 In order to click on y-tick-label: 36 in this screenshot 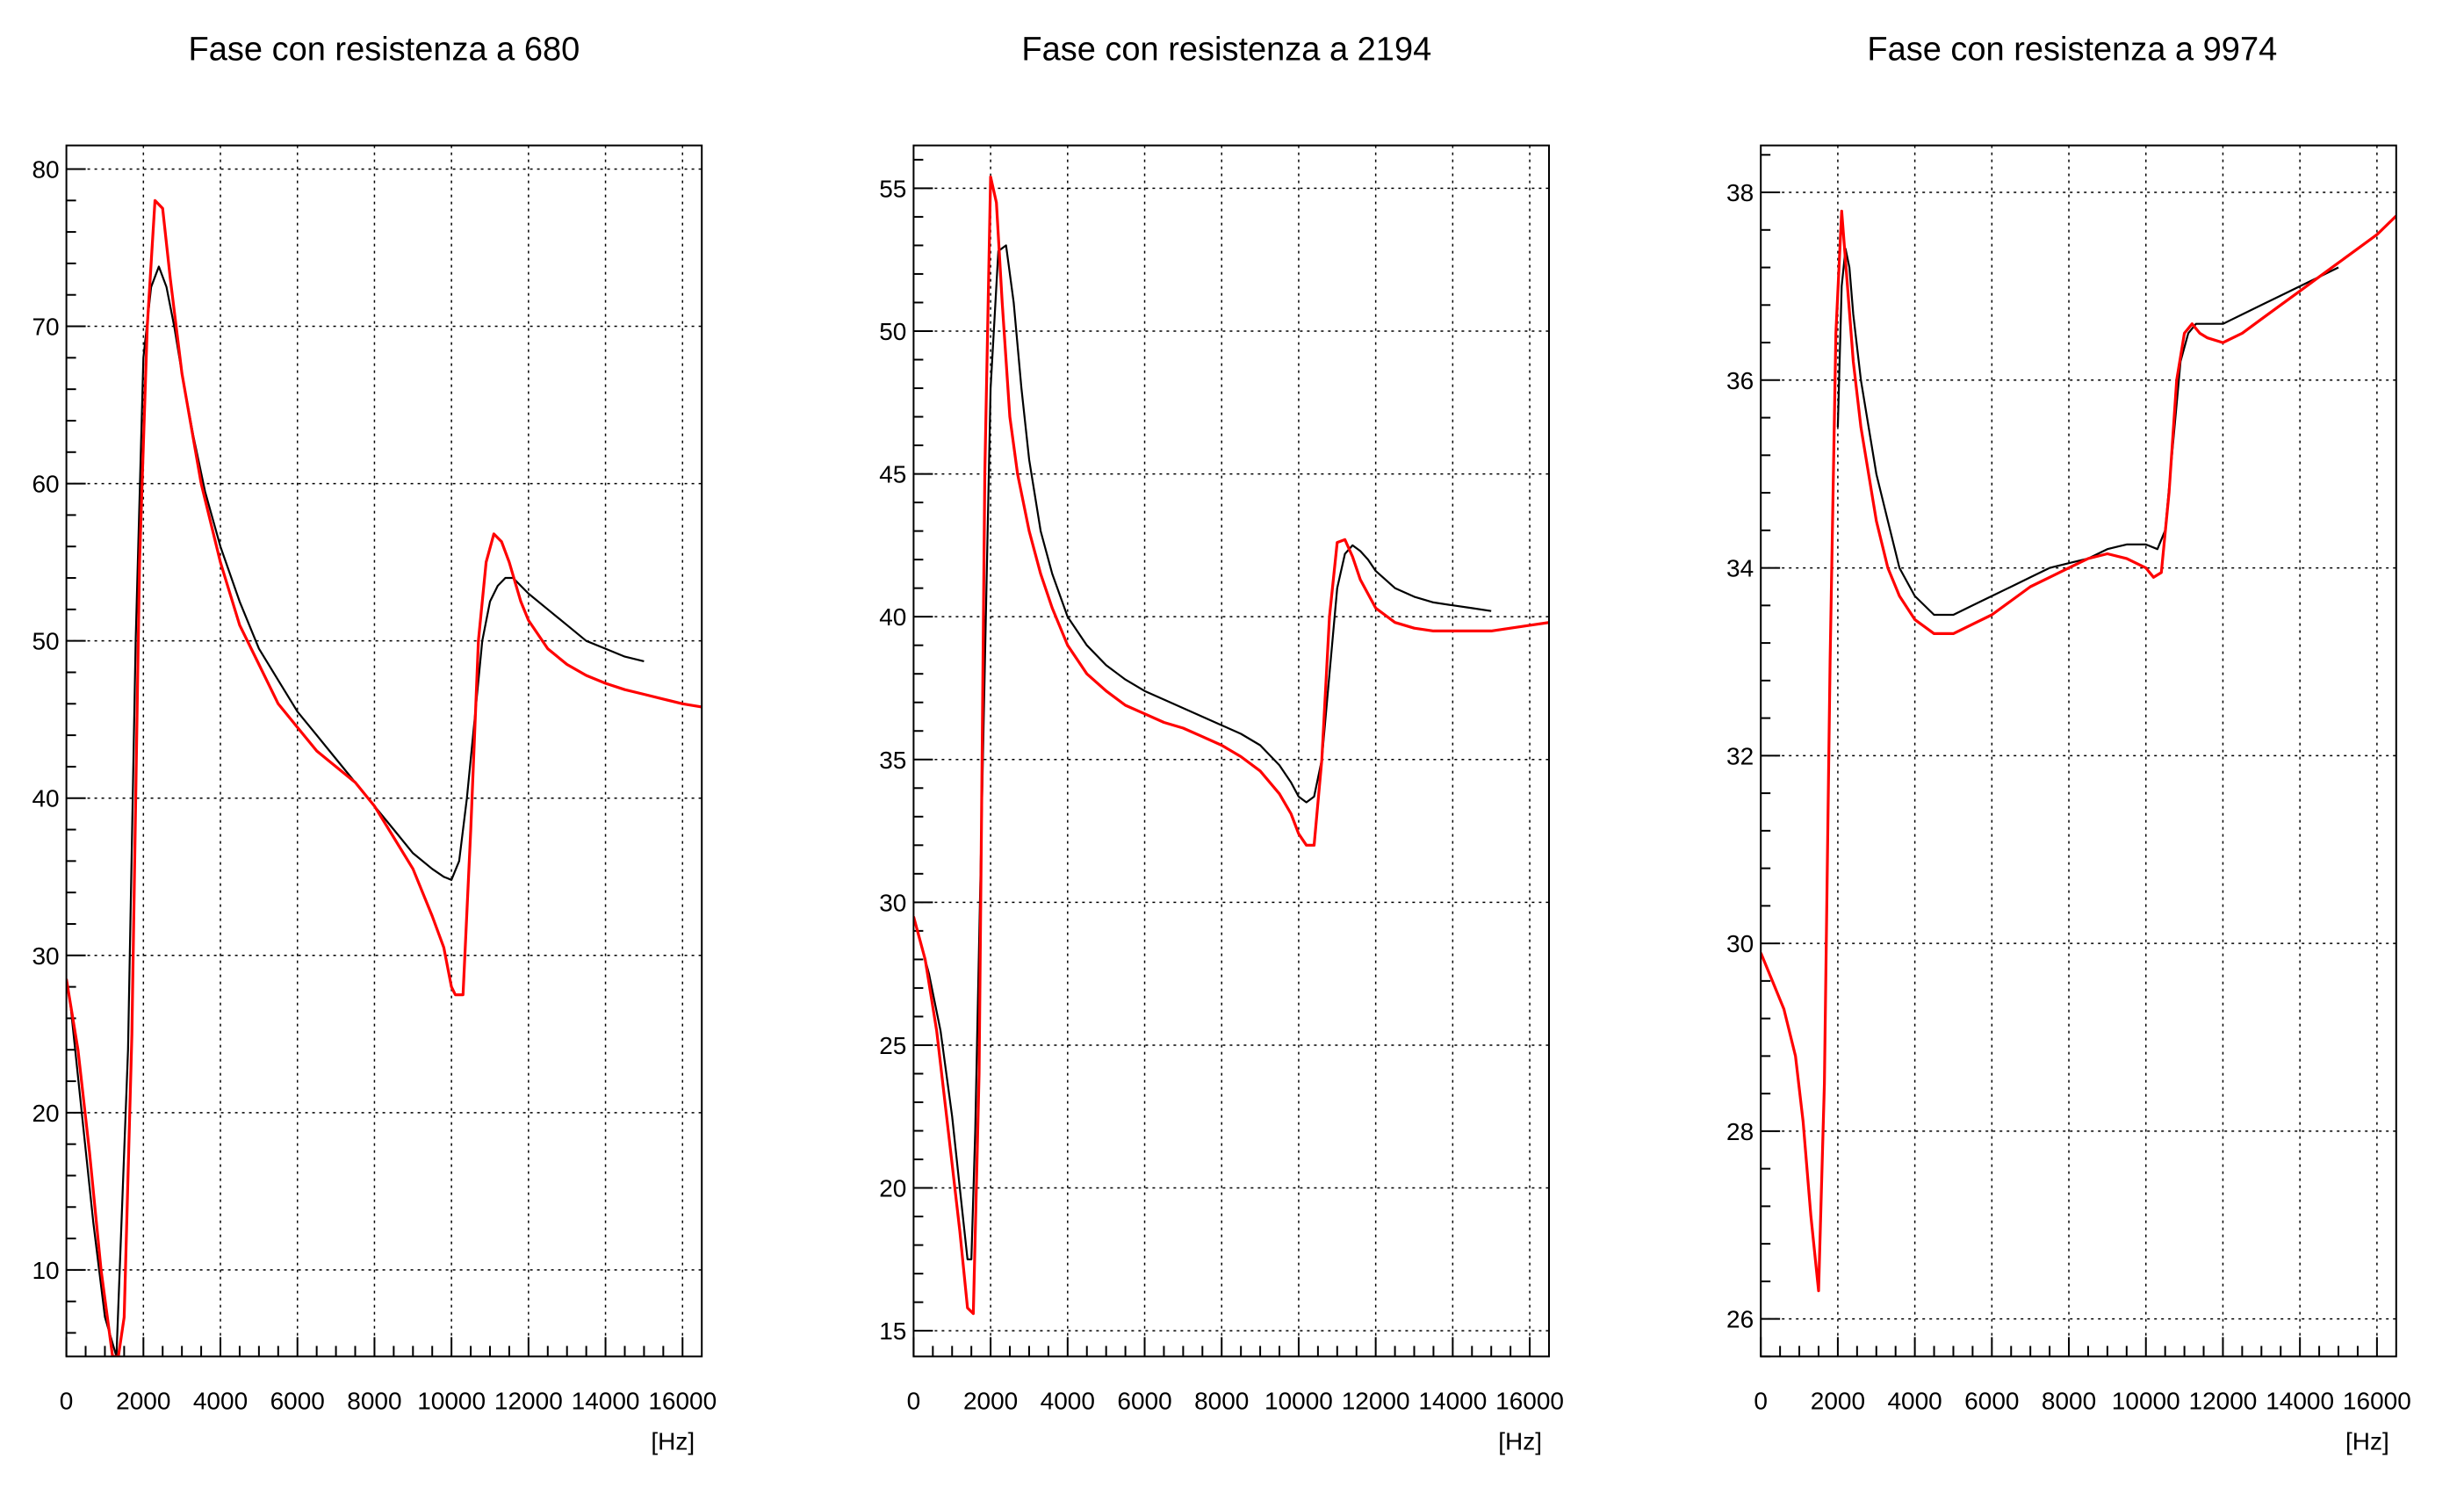, I will do `click(1740, 380)`.